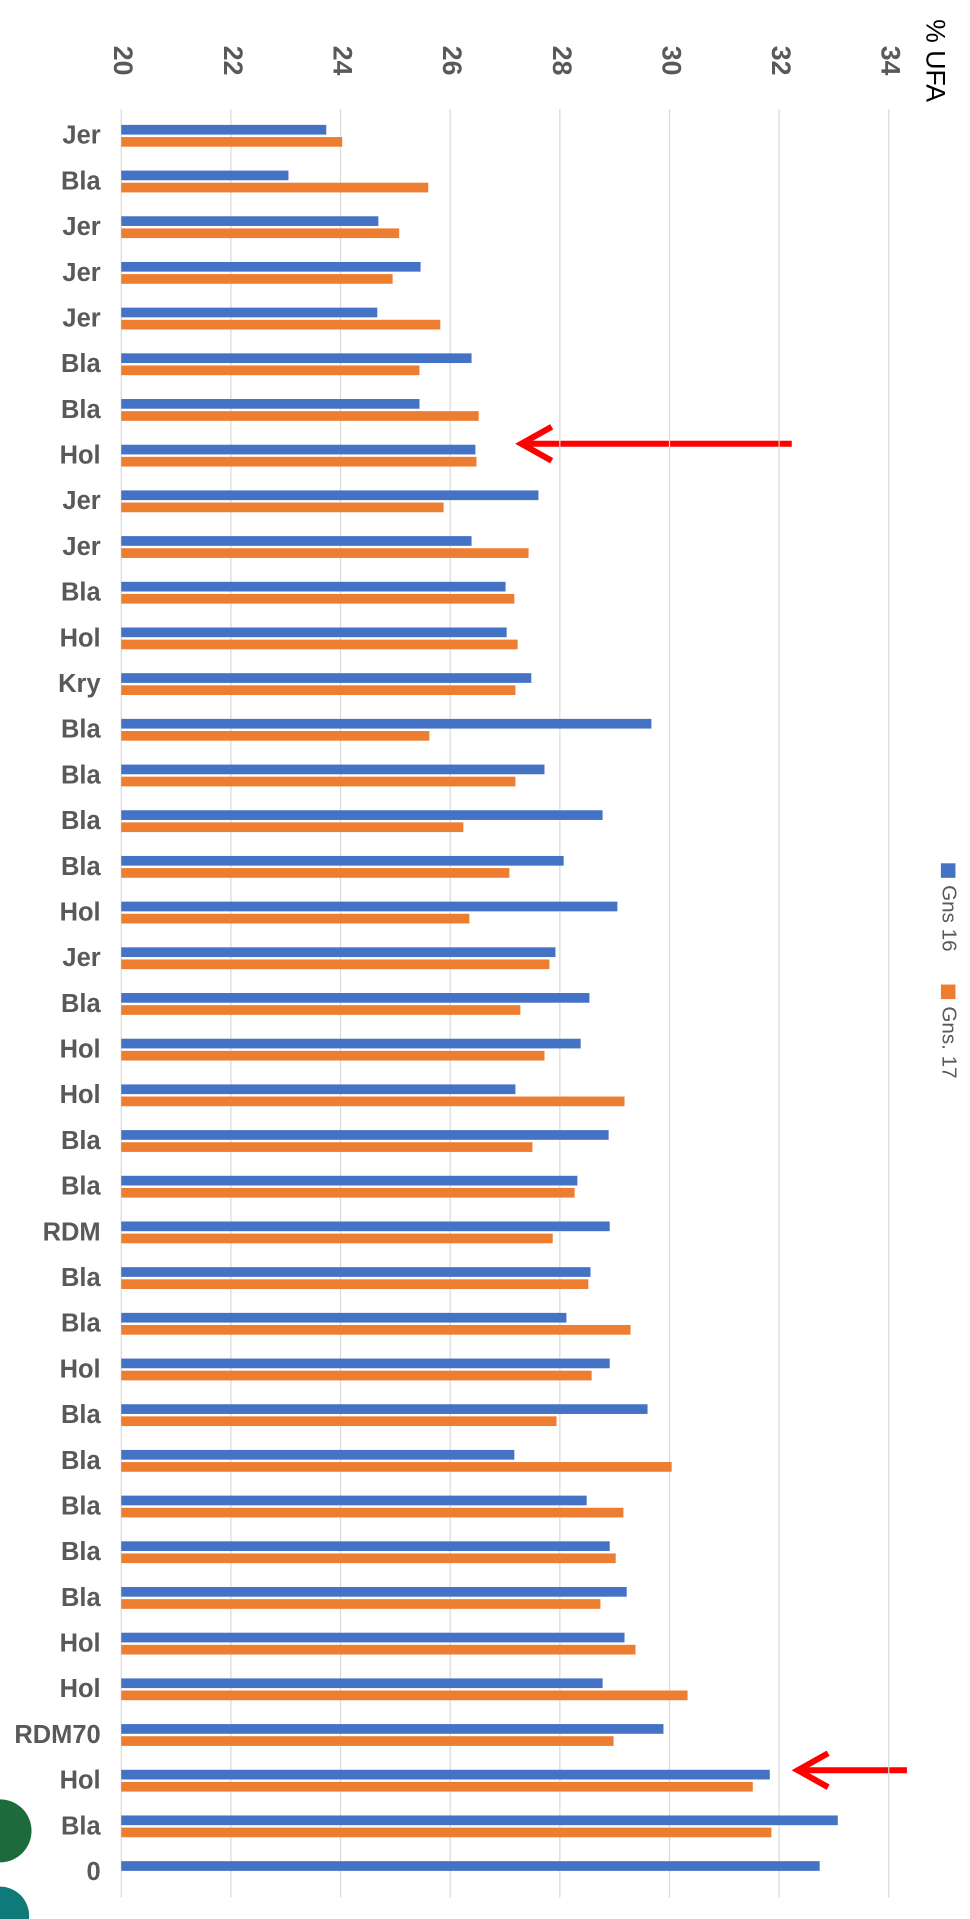 Image resolution: width=970 pixels, height=1919 pixels. What do you see at coordinates (342, 61) in the screenshot?
I see `x-tick-label: 24` at bounding box center [342, 61].